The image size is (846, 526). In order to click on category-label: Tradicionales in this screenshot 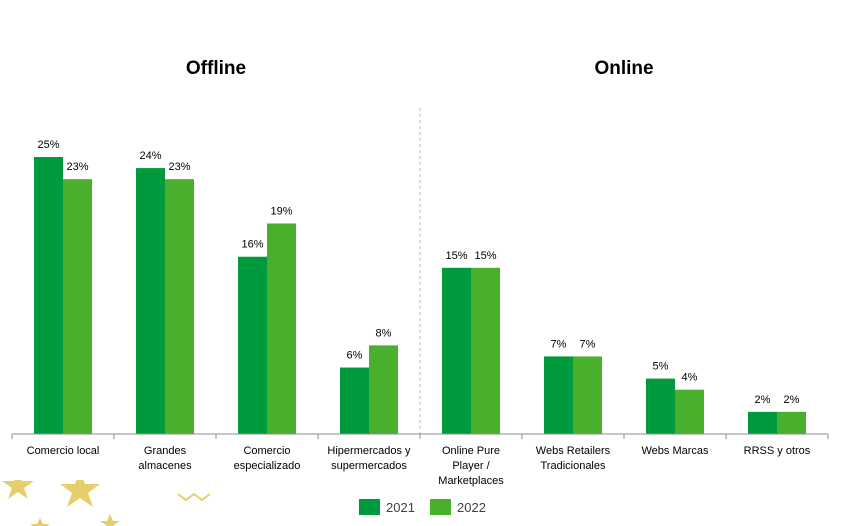, I will do `click(573, 466)`.